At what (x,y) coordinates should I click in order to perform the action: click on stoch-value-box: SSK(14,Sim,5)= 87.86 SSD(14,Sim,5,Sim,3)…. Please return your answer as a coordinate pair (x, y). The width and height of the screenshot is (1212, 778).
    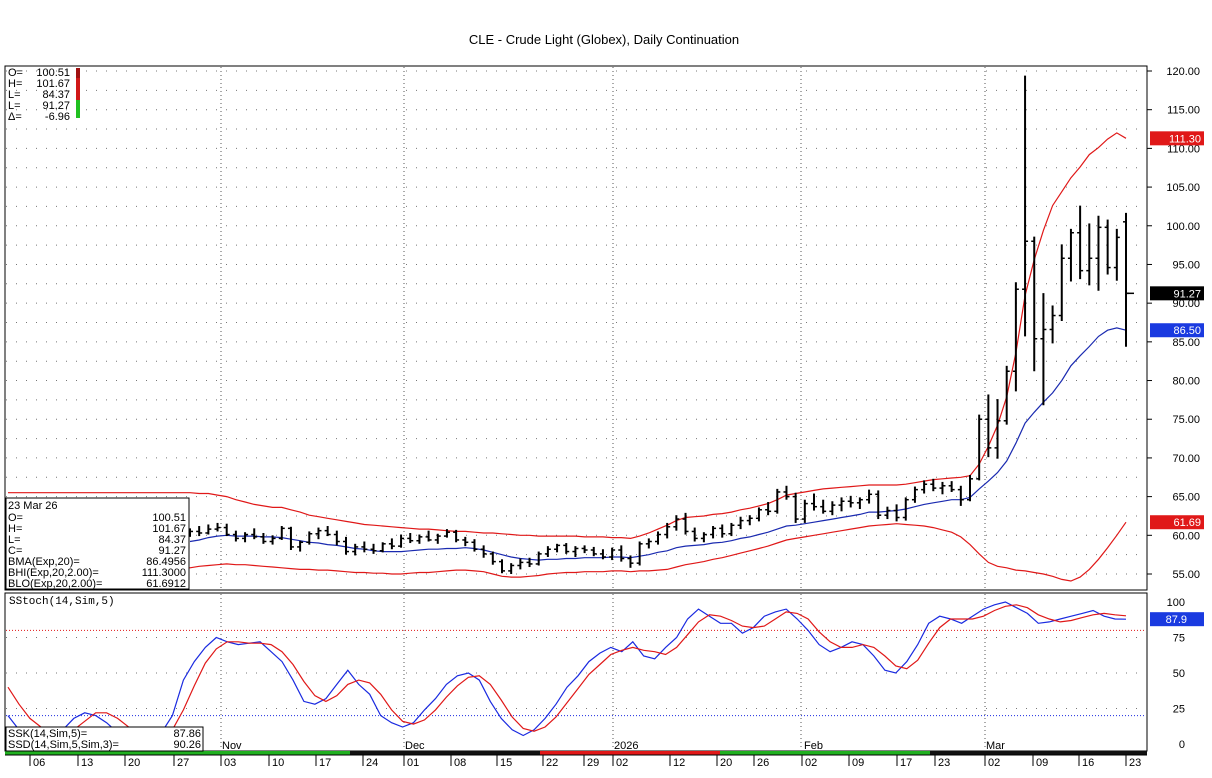
    Looking at the image, I should click on (104, 739).